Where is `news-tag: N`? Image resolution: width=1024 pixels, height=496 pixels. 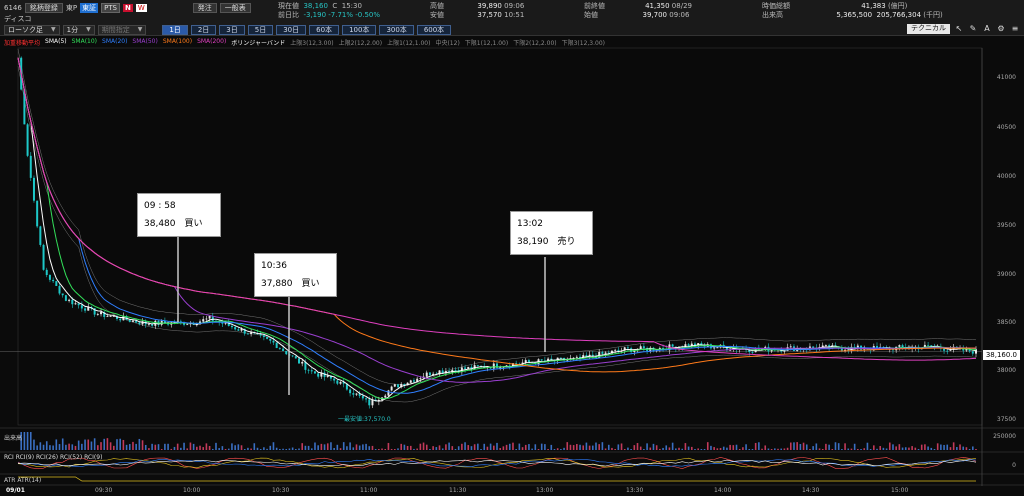
news-tag: N is located at coordinates (128, 7).